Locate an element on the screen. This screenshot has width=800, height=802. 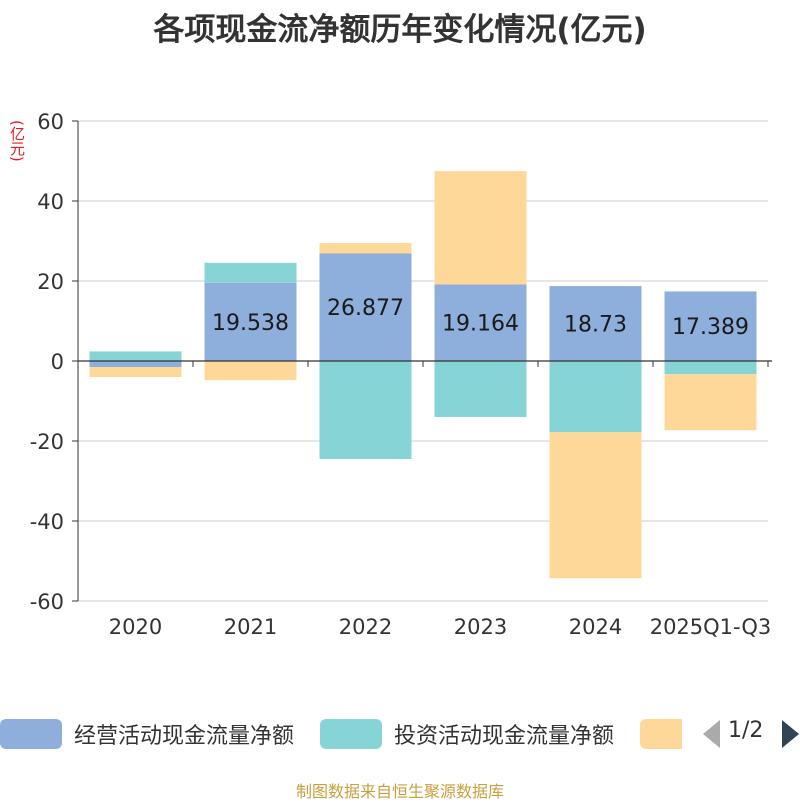
legend-next-page-arrow-icon is located at coordinates (790, 734).